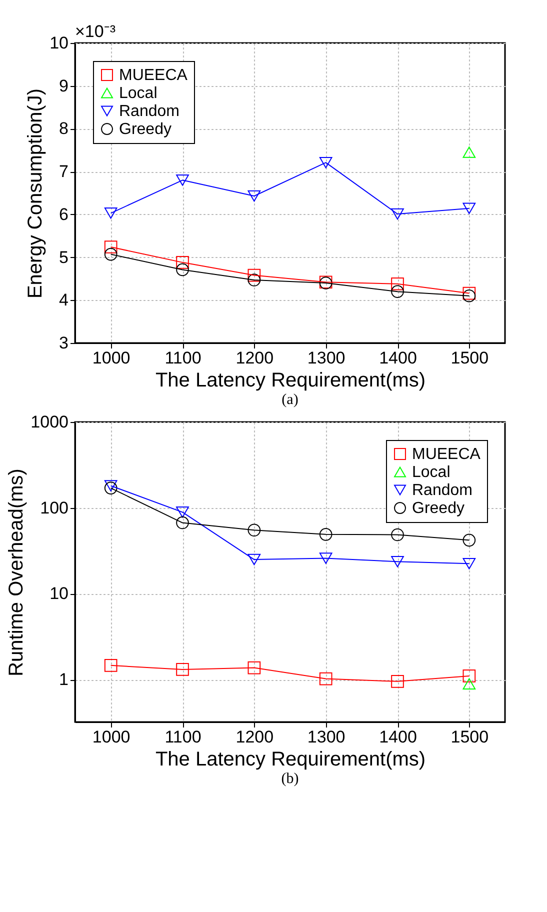 The image size is (547, 912). What do you see at coordinates (290, 779) in the screenshot?
I see `text: (b)` at bounding box center [290, 779].